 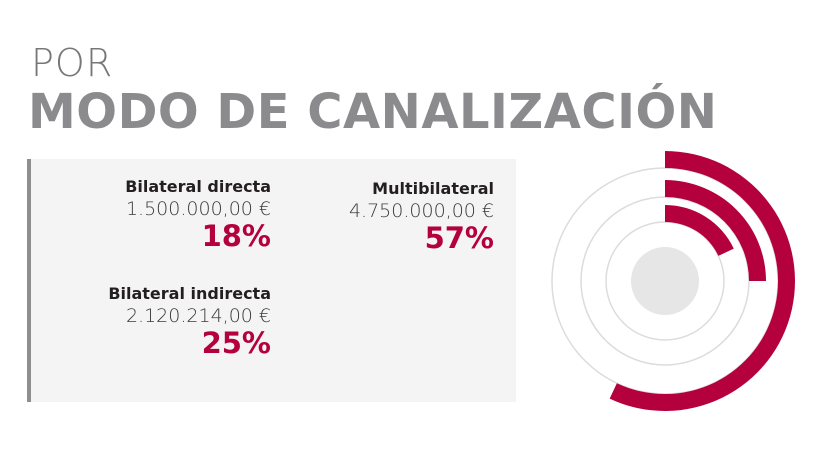 I want to click on legend-entry-bilateral-indirecta: Bilateral indirecta 2.120.214,00 € 25%, so click(x=189, y=321).